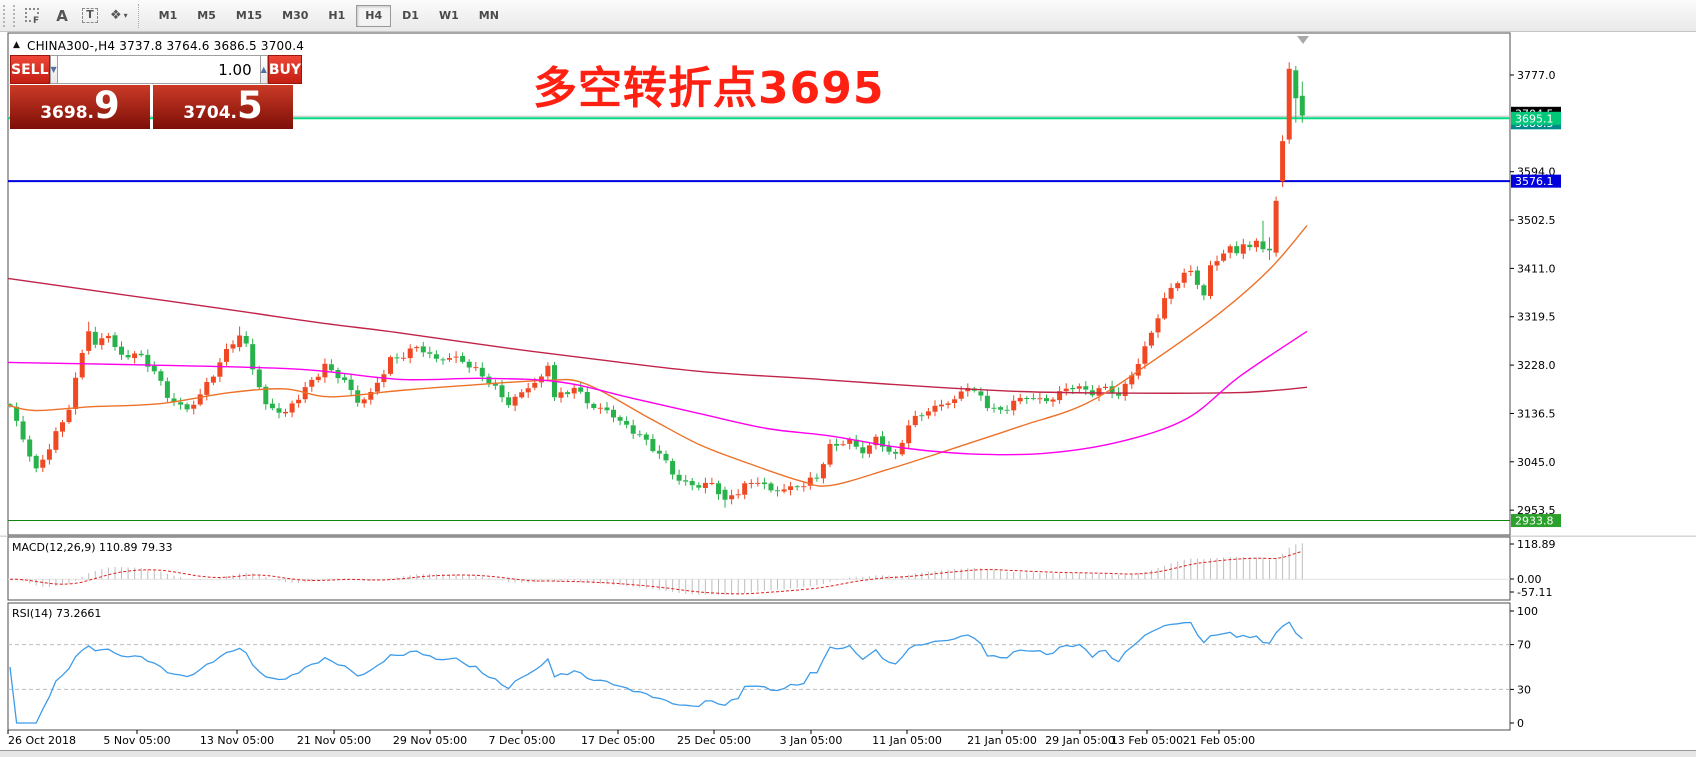  I want to click on timeframe-button-M1: M1, so click(168, 16).